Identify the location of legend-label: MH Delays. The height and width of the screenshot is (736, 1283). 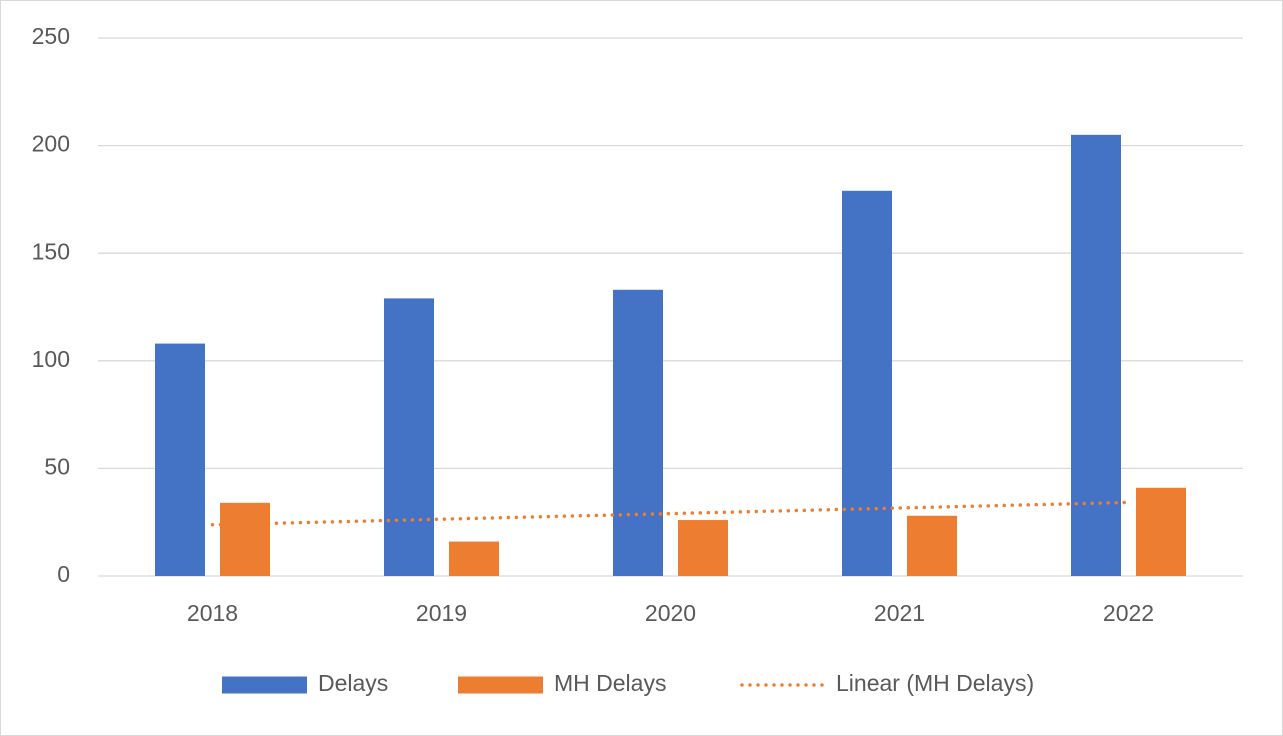
(610, 683).